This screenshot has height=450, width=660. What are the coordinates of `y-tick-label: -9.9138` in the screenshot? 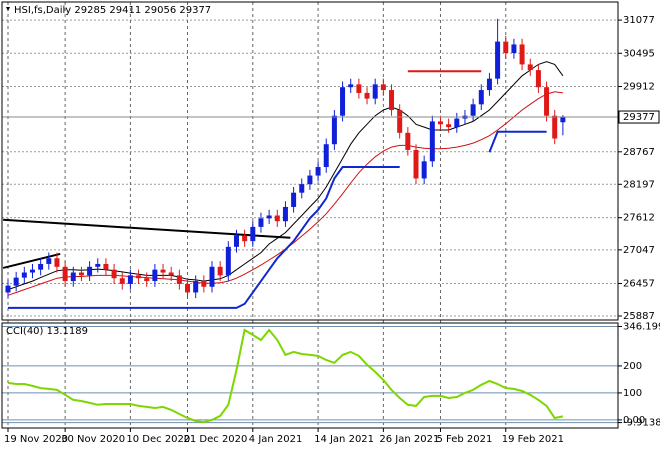 It's located at (641, 423).